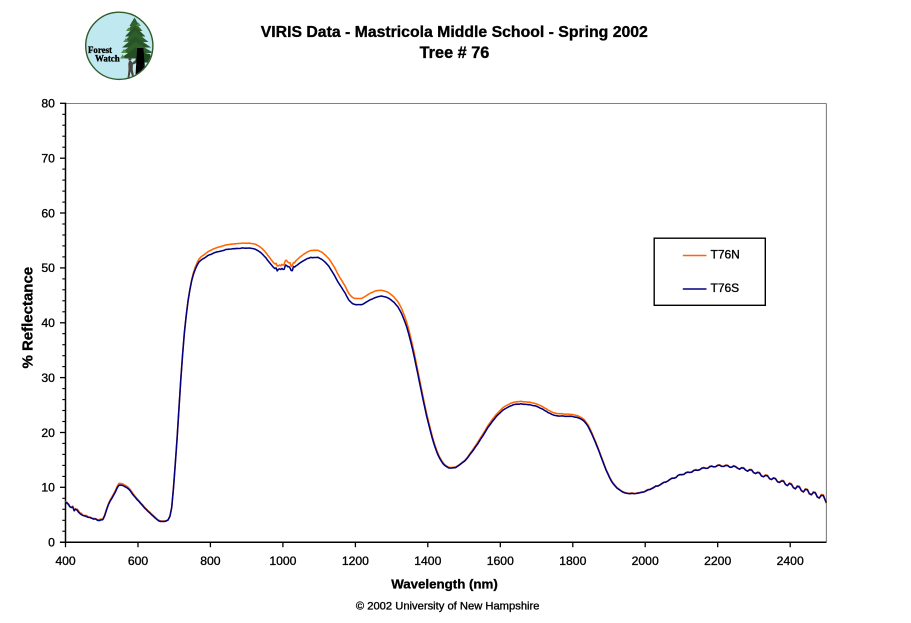 This screenshot has width=911, height=623. I want to click on svg-text: 1800, so click(572, 561).